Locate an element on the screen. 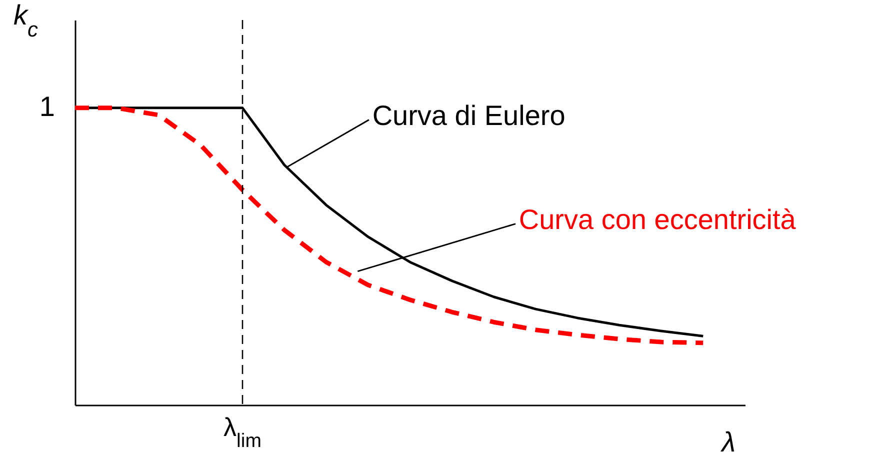  text: Curva con eccentricità is located at coordinates (657, 219).